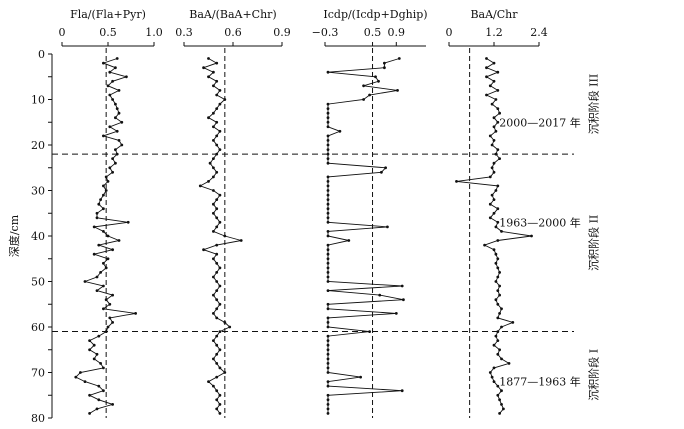 Image resolution: width=684 pixels, height=429 pixels. I want to click on panel-3: BaA/Chr 0 1.2 2.4, so click(497, 213).